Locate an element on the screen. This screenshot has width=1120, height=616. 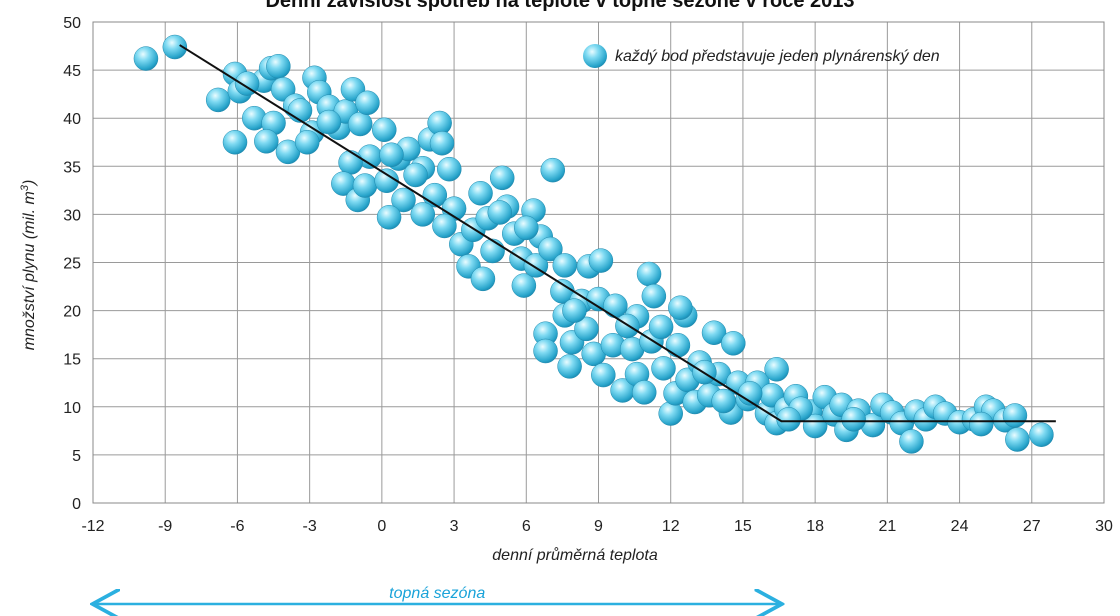
y-tick-label: 0 is located at coordinates (76, 504).